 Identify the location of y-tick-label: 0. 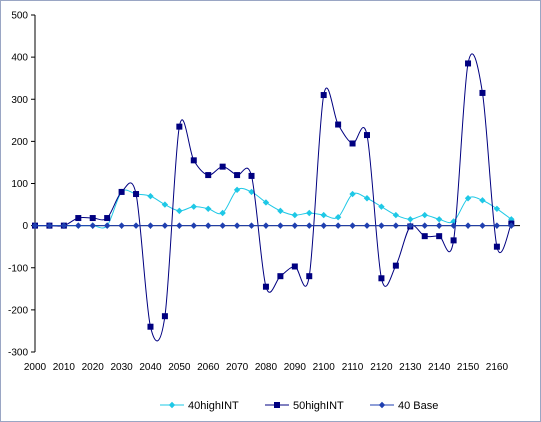
(25, 226).